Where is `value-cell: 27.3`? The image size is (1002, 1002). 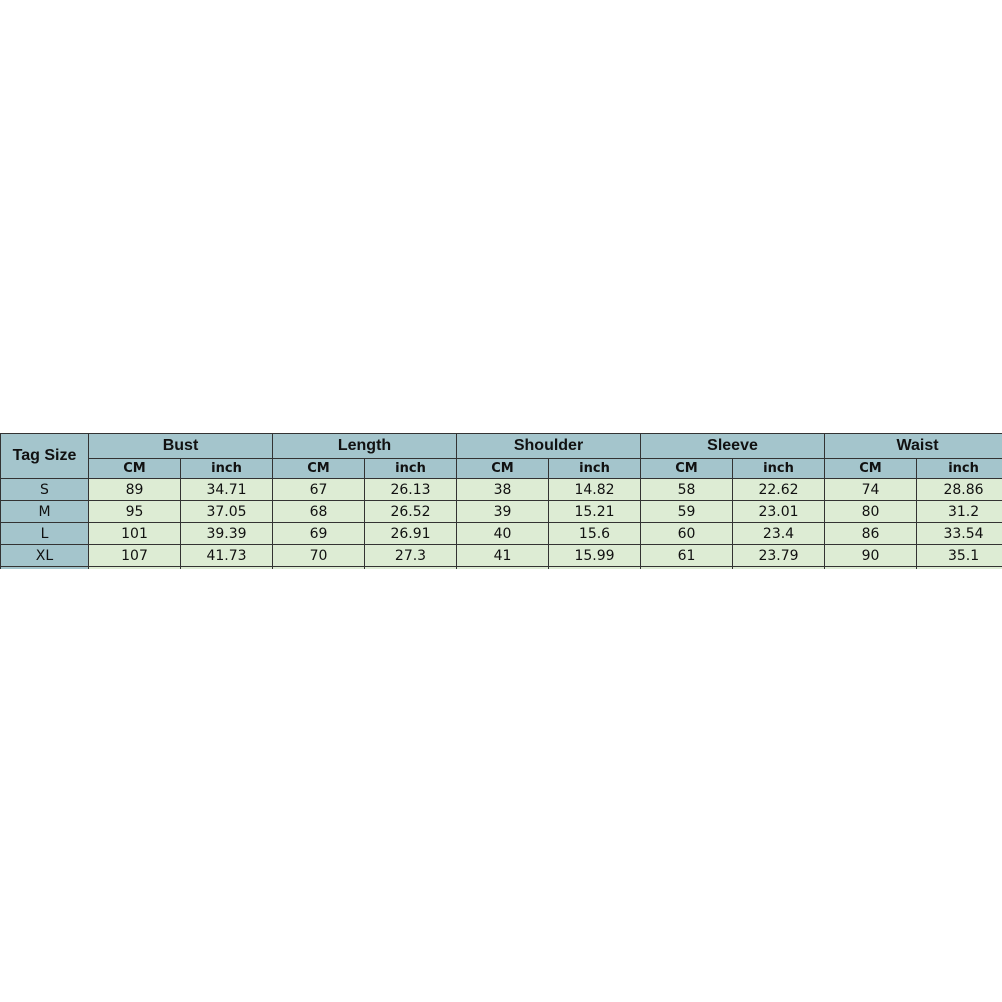
value-cell: 27.3 is located at coordinates (410, 555).